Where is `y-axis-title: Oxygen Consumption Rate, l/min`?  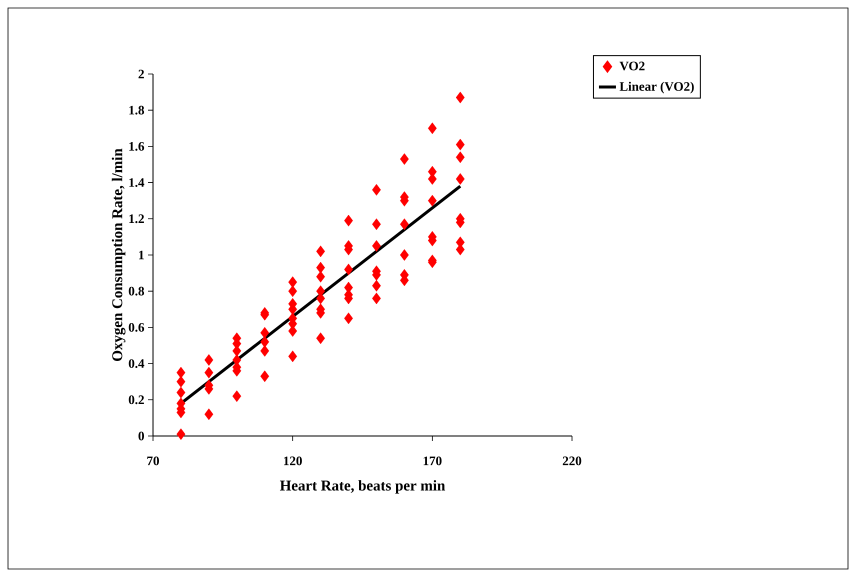
y-axis-title: Oxygen Consumption Rate, l/min is located at coordinates (119, 254).